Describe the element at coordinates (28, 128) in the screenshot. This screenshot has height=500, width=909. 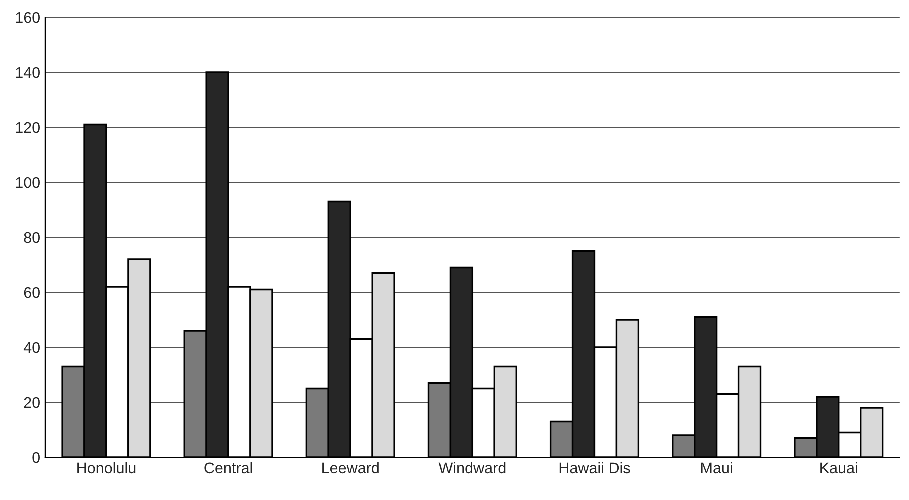
I see `y-tick-label: 120` at that location.